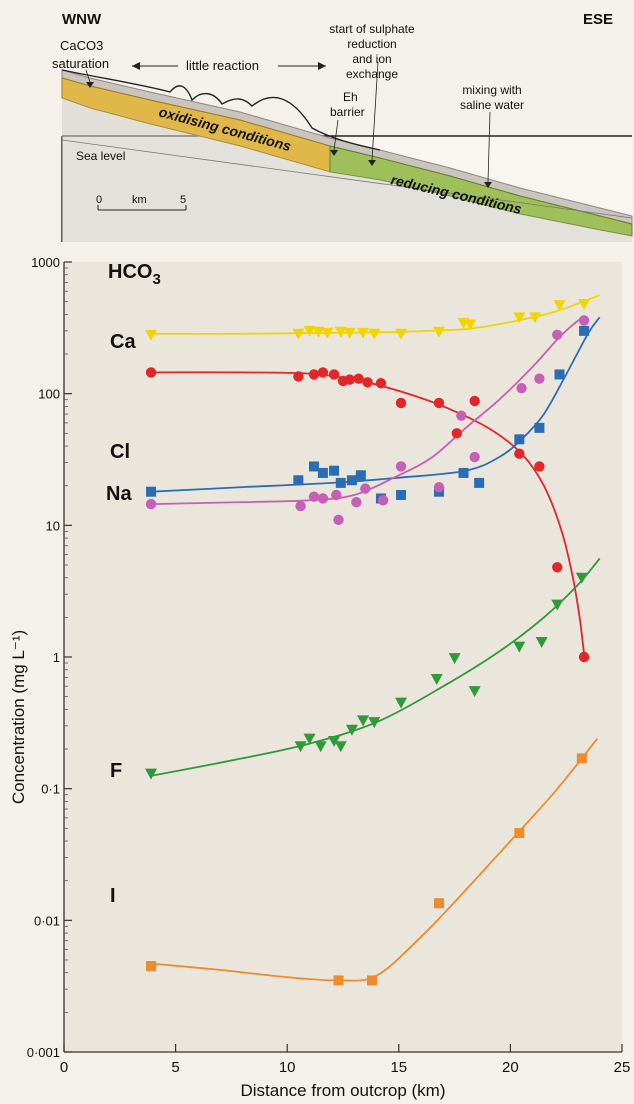 The height and width of the screenshot is (1104, 634). I want to click on y-tick-label: 1000, so click(45, 262).